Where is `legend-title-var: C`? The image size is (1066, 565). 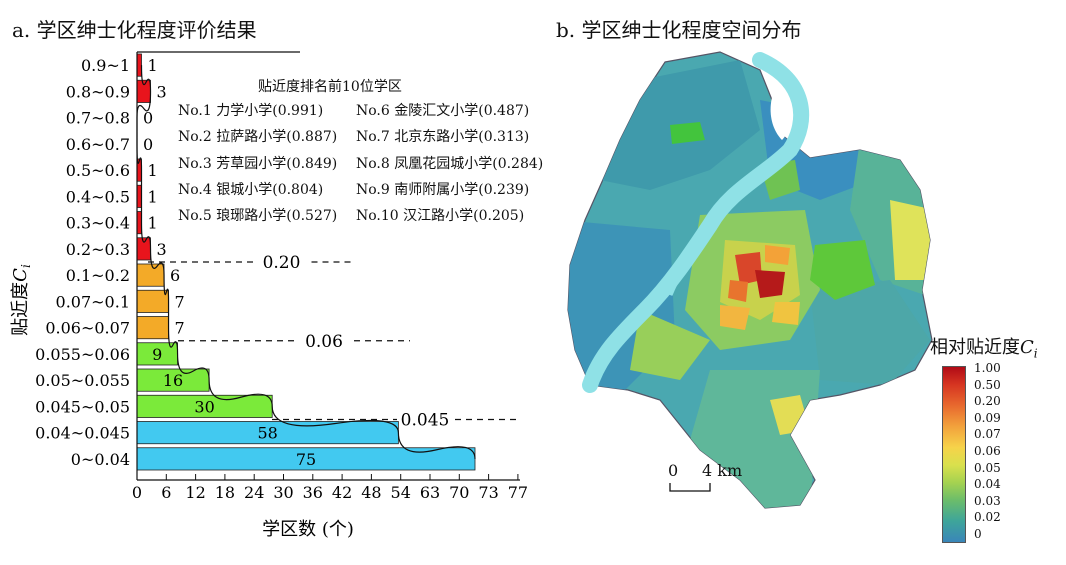 legend-title-var: C is located at coordinates (1027, 347).